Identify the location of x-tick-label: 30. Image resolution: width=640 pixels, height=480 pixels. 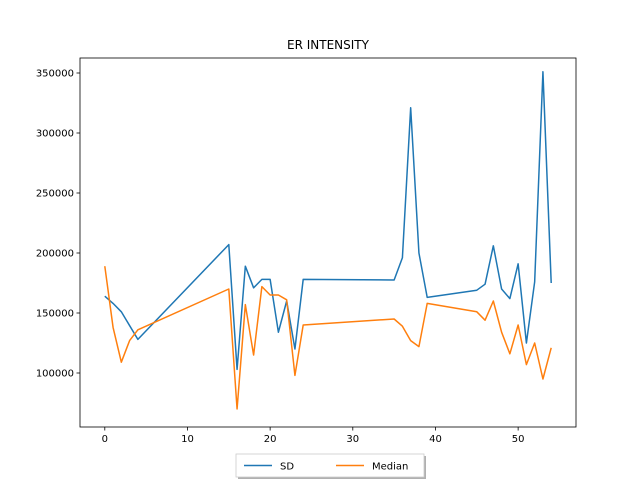
(352, 439).